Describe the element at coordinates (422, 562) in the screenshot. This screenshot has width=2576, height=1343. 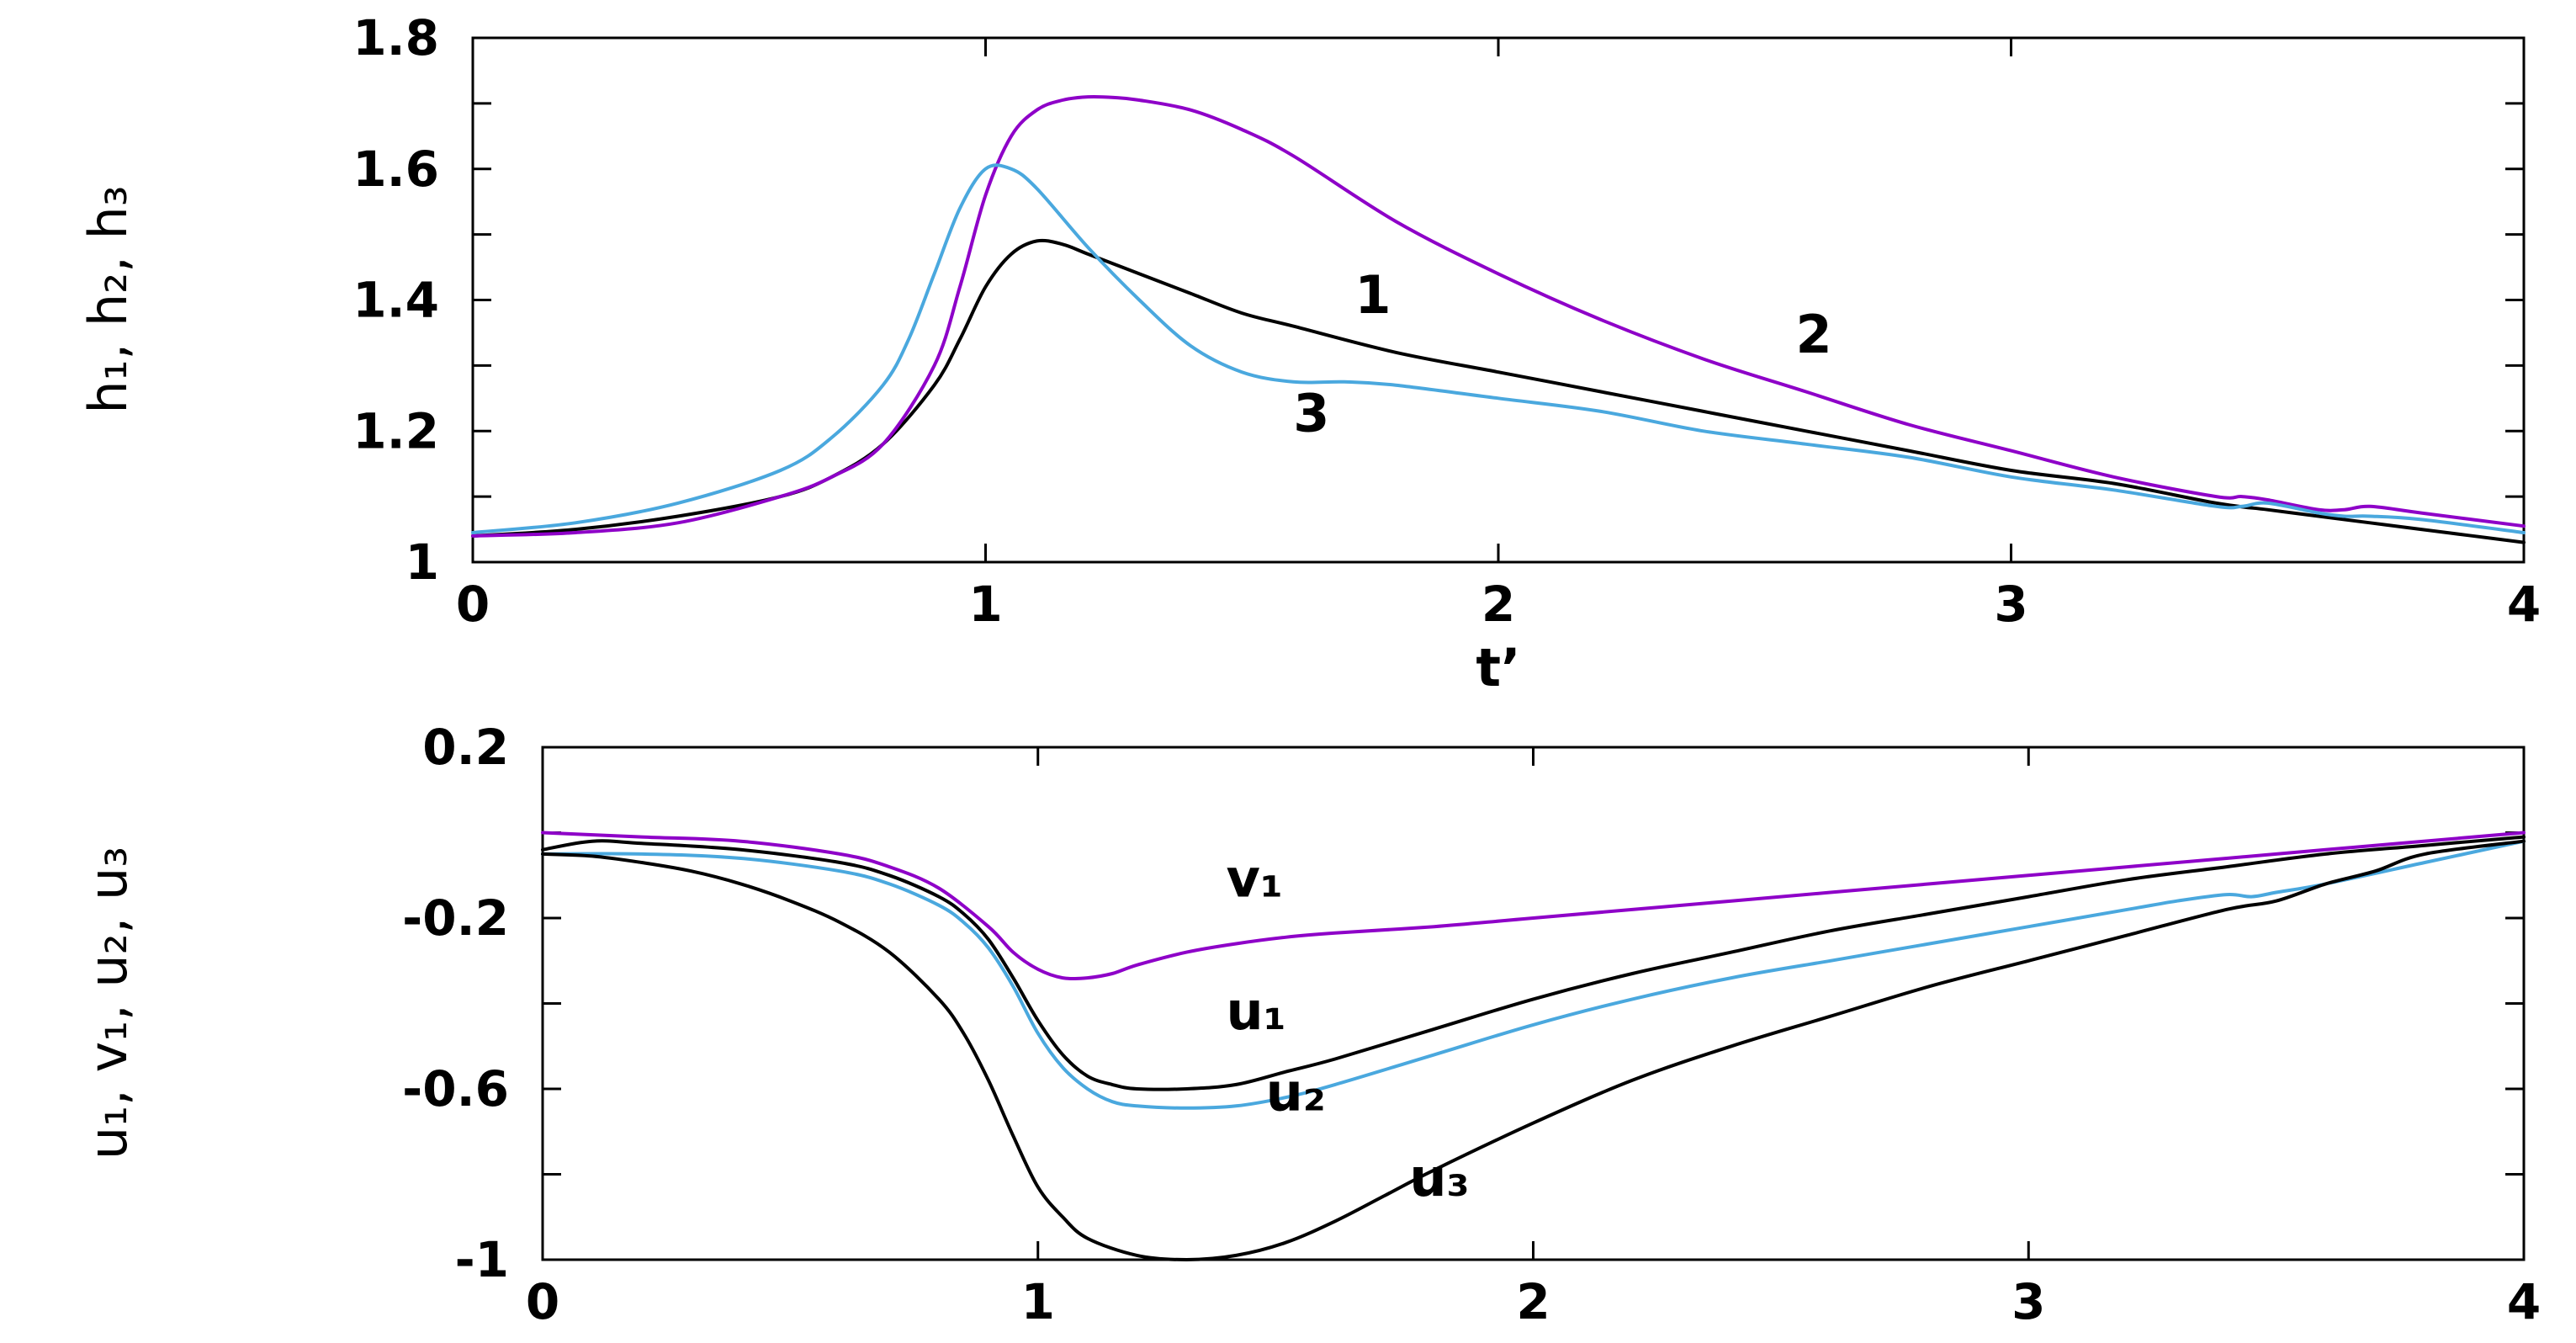
I see `y-tick-label: 1` at that location.